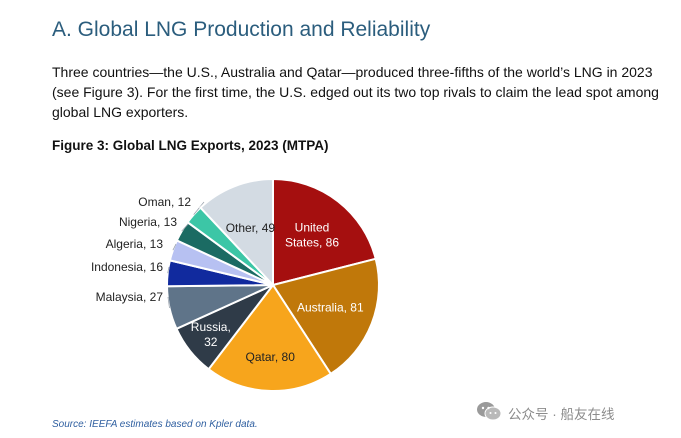 The width and height of the screenshot is (681, 438). Describe the element at coordinates (241, 29) in the screenshot. I see `section-heading: A. Global LNG Production and Reliability` at that location.